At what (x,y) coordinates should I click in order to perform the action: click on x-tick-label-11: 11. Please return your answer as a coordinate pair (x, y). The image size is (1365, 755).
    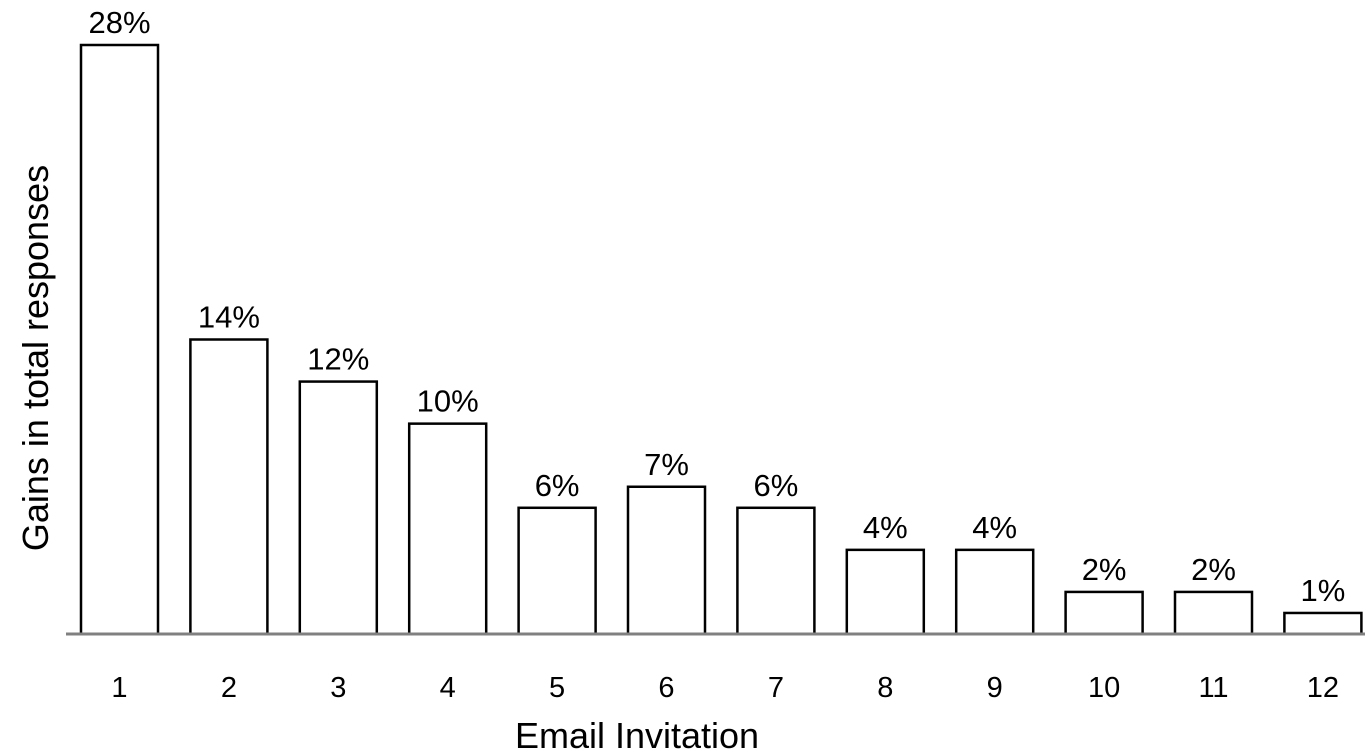
    Looking at the image, I should click on (1213, 688).